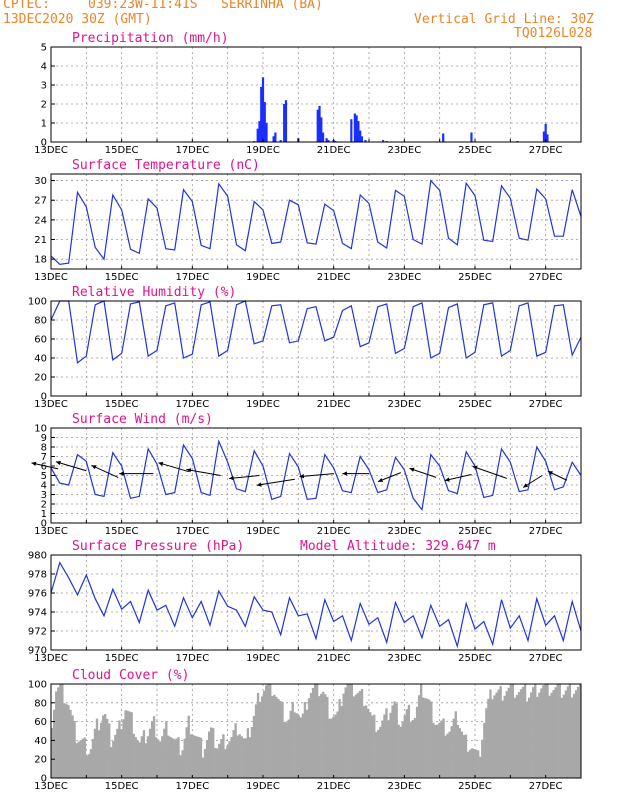 This screenshot has width=618, height=800. Describe the element at coordinates (263, 658) in the screenshot. I see `pres-xtick-label: 19DEC` at that location.